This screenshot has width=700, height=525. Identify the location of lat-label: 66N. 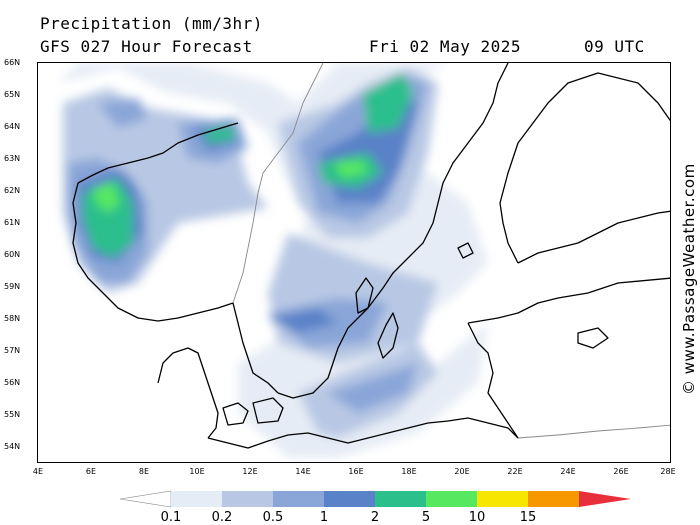
(12, 62).